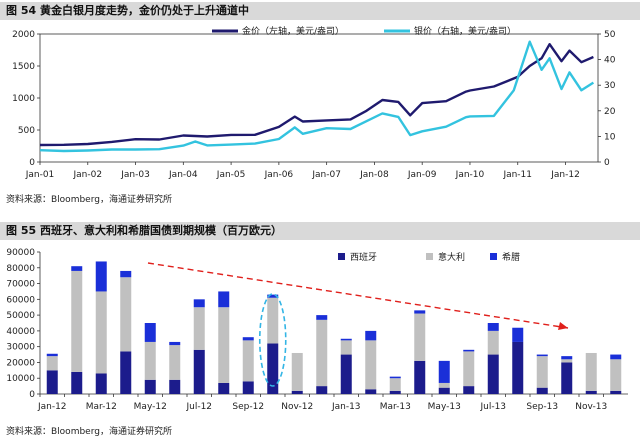  What do you see at coordinates (89, 432) in the screenshot?
I see `figure-55-source: 资料来源：Bloomberg，海通证券研究所` at bounding box center [89, 432].